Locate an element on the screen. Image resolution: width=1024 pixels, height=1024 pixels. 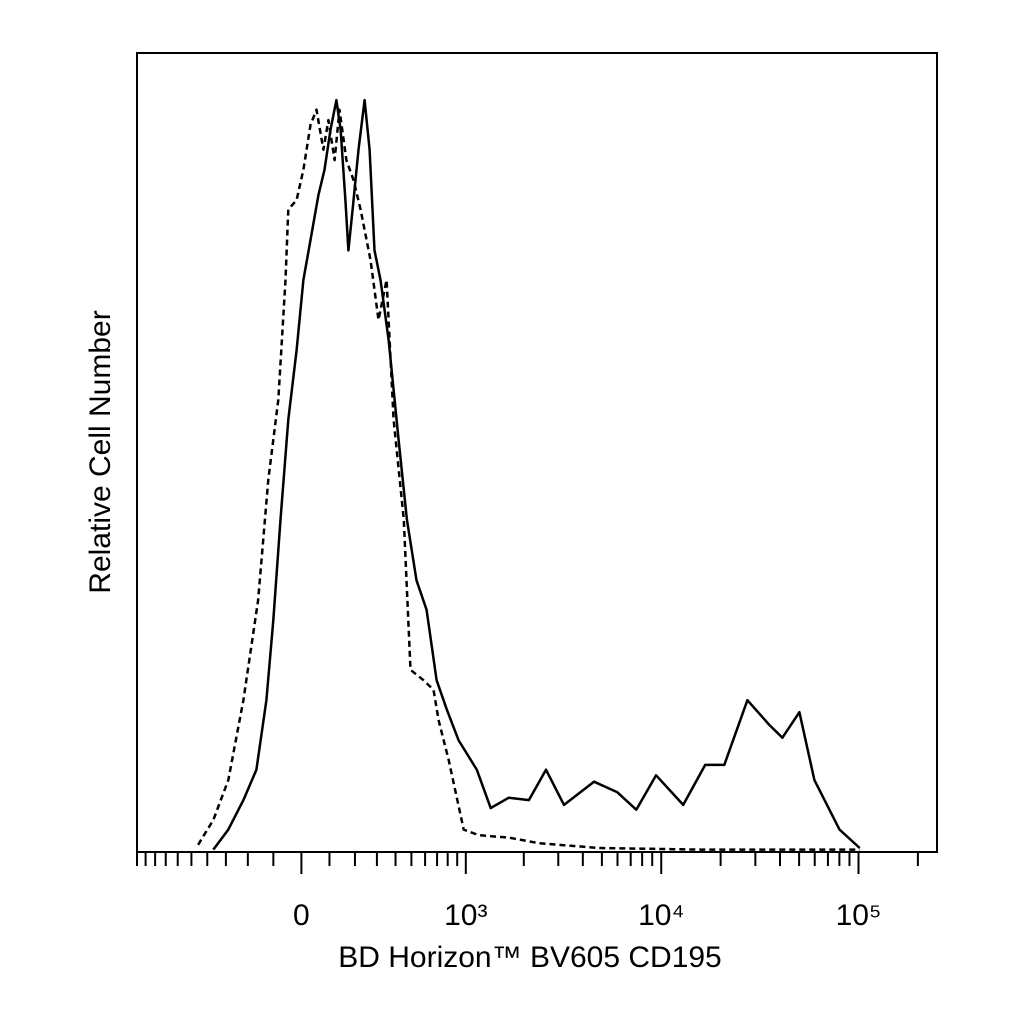
y-axis-label: Relative Cell Number is located at coordinates (100, 451).